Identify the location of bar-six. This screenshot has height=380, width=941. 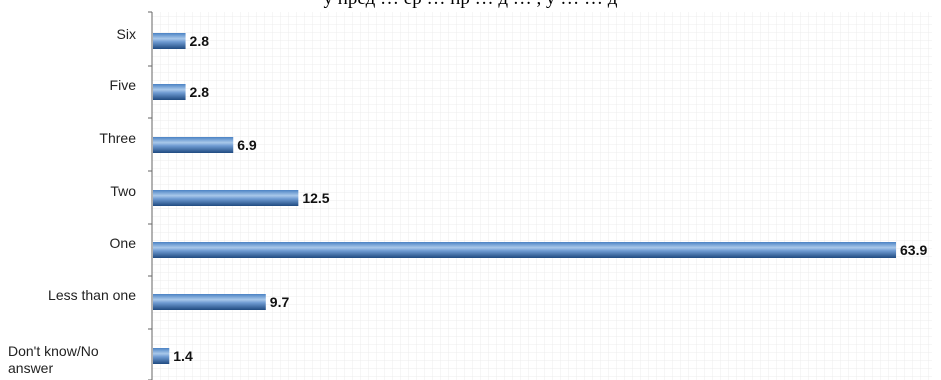
(169, 41).